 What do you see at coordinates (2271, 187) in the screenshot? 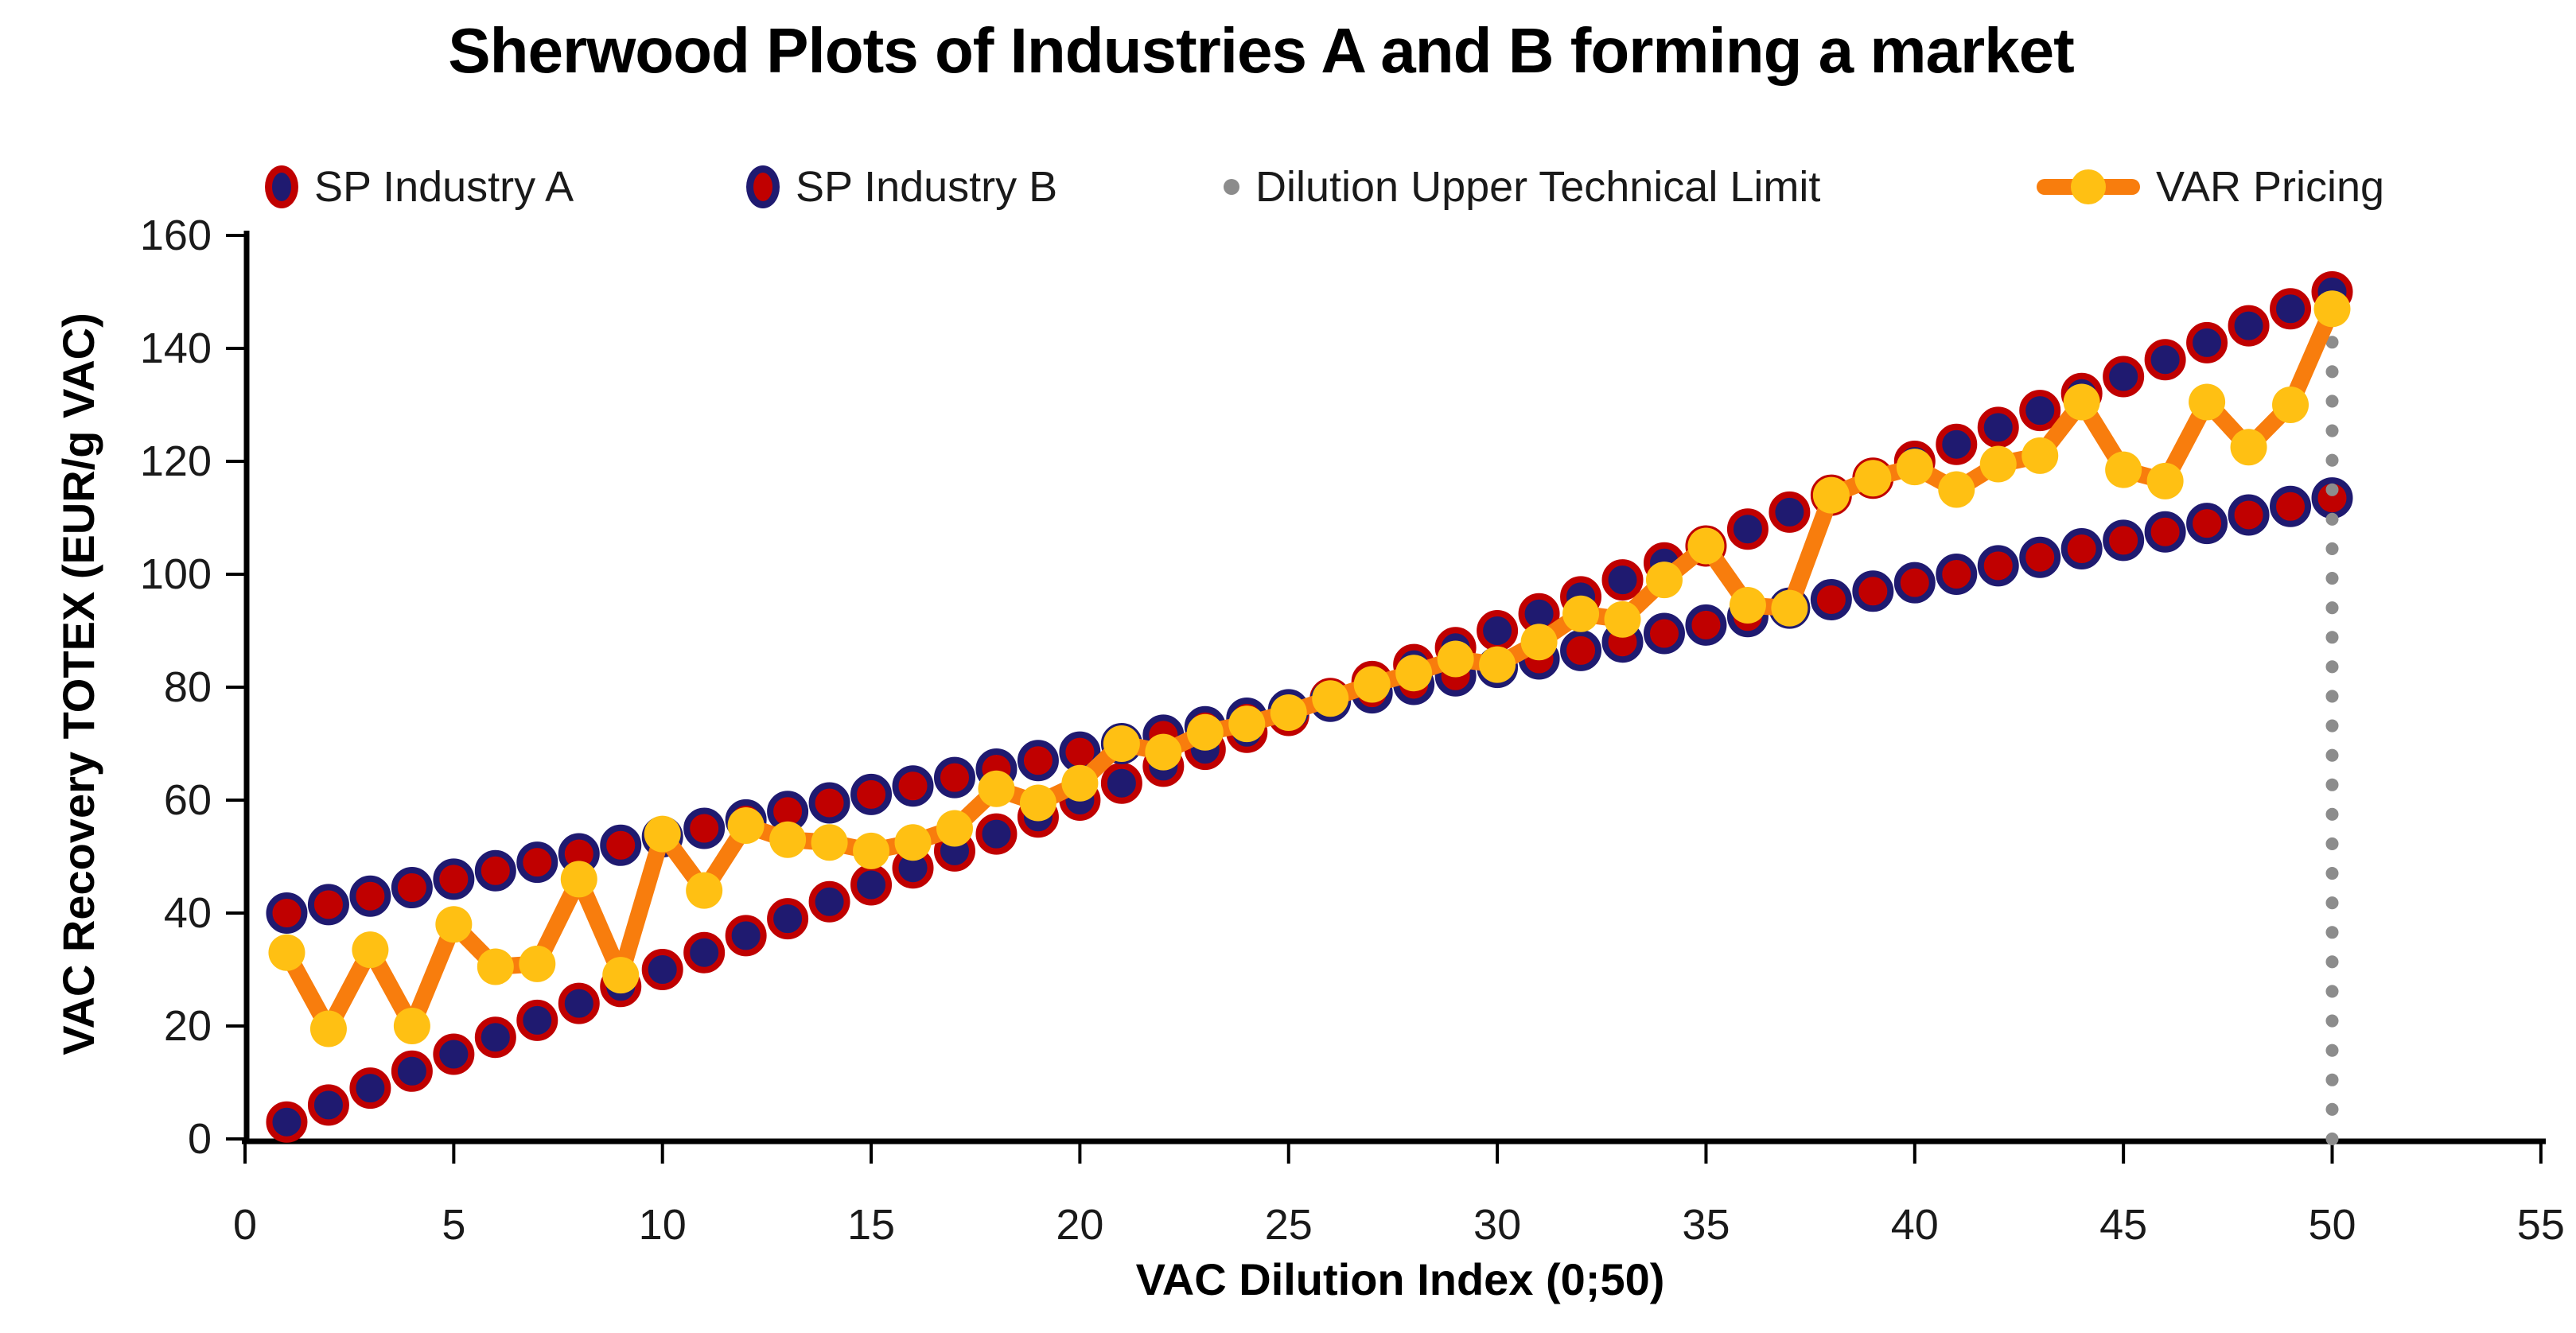
I see `legend-label: VAR Pricing` at bounding box center [2271, 187].